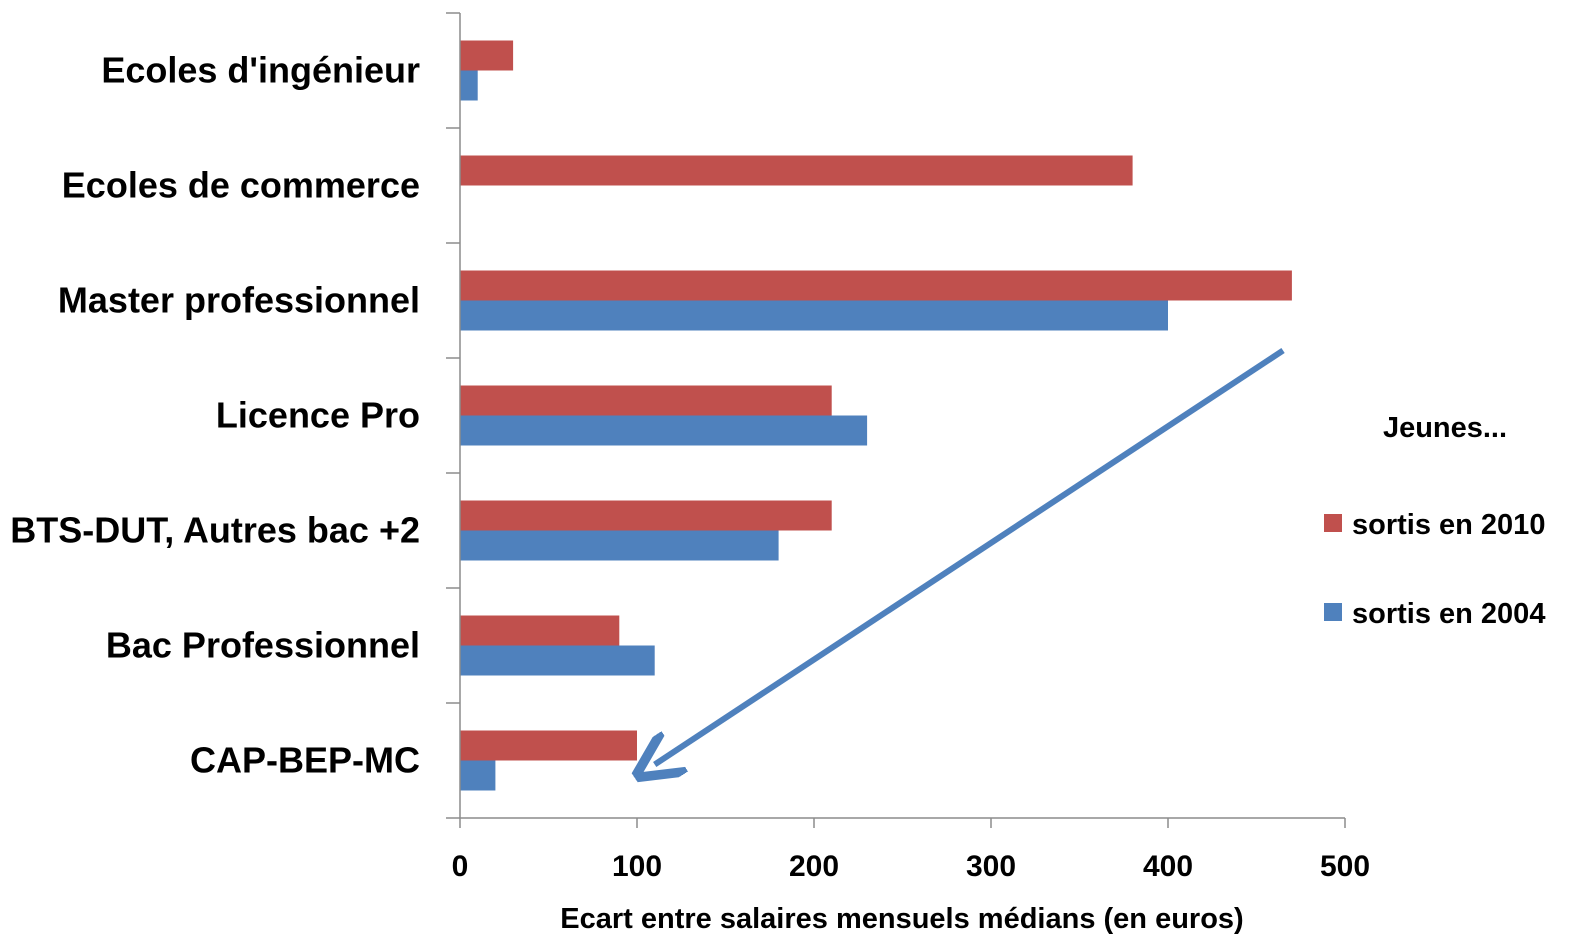 The height and width of the screenshot is (948, 1589). What do you see at coordinates (1168, 866) in the screenshot?
I see `x-tick-label: 400` at bounding box center [1168, 866].